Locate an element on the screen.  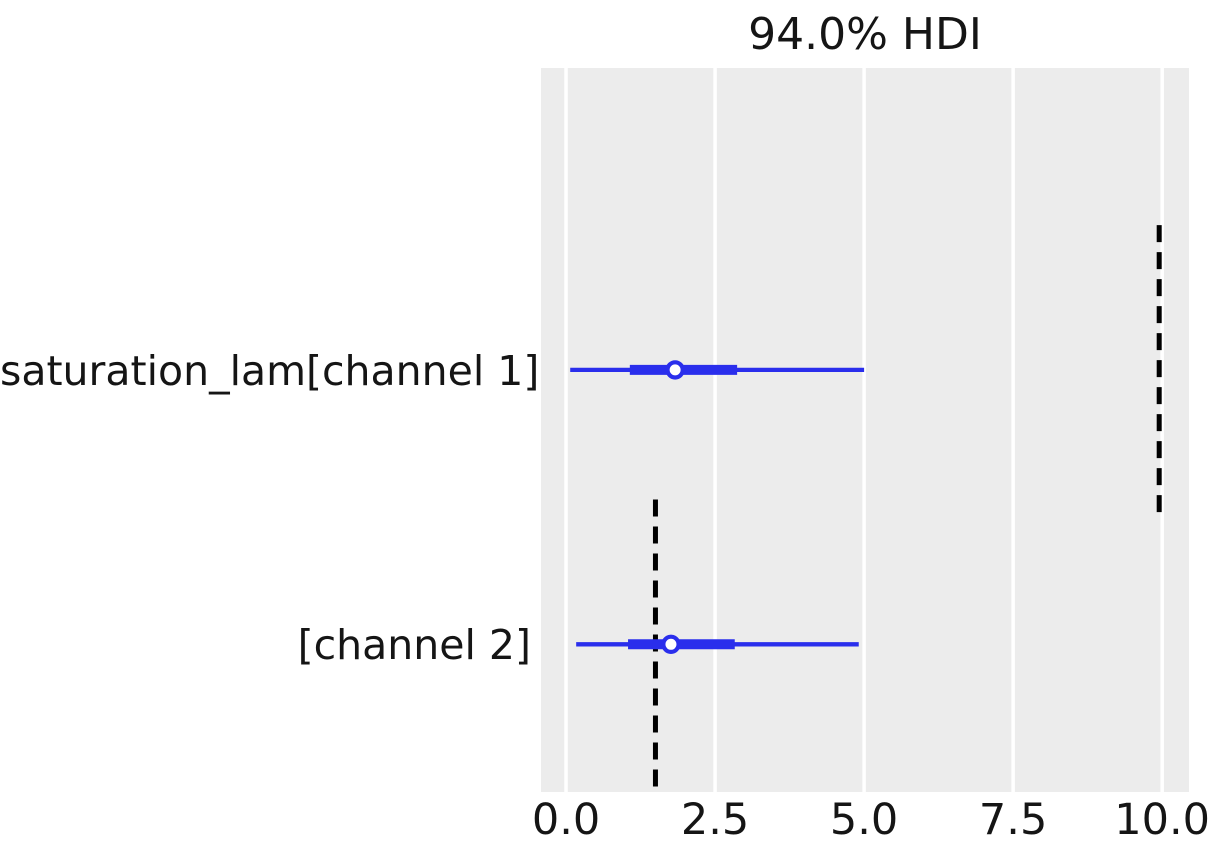
x-tick-label: 0.0 is located at coordinates (566, 820).